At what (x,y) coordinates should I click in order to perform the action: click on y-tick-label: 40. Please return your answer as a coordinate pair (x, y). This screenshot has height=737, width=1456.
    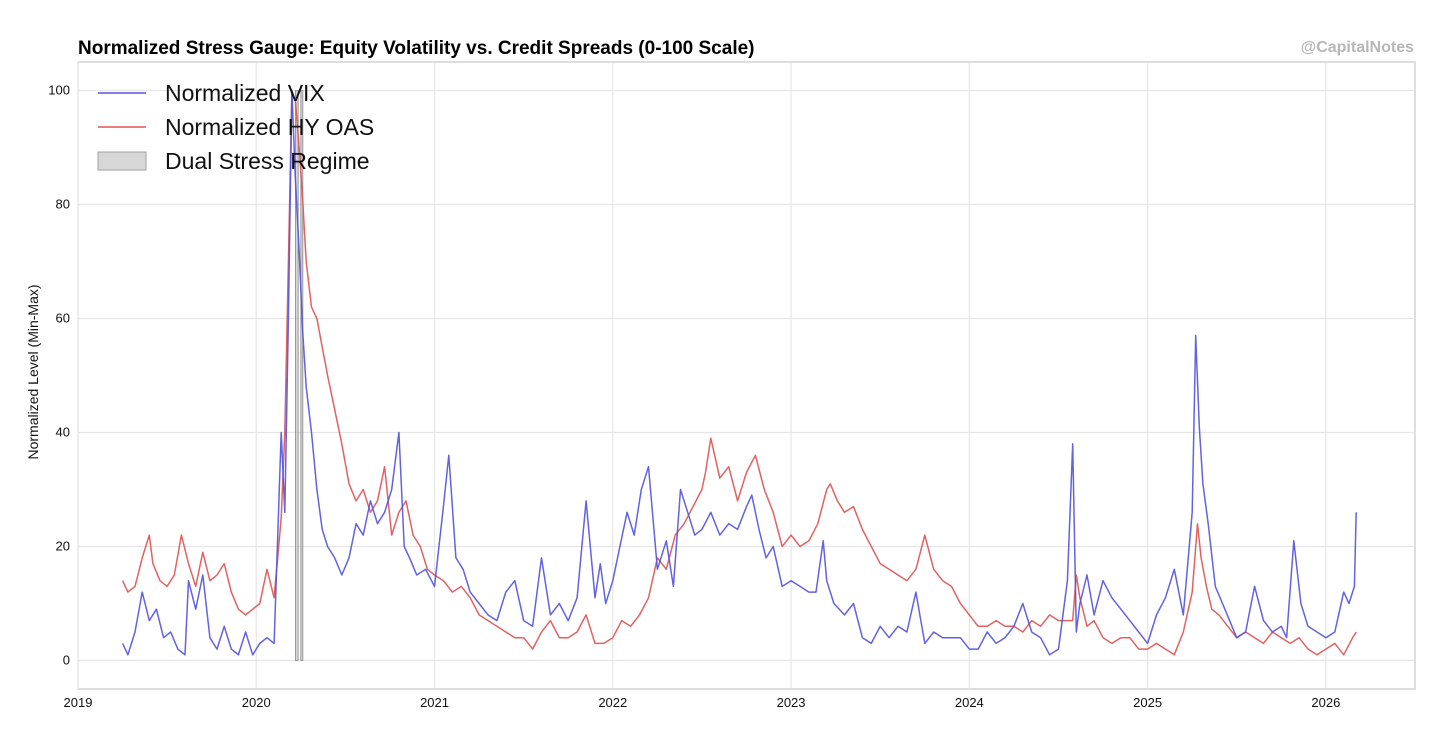
    Looking at the image, I should click on (63, 432).